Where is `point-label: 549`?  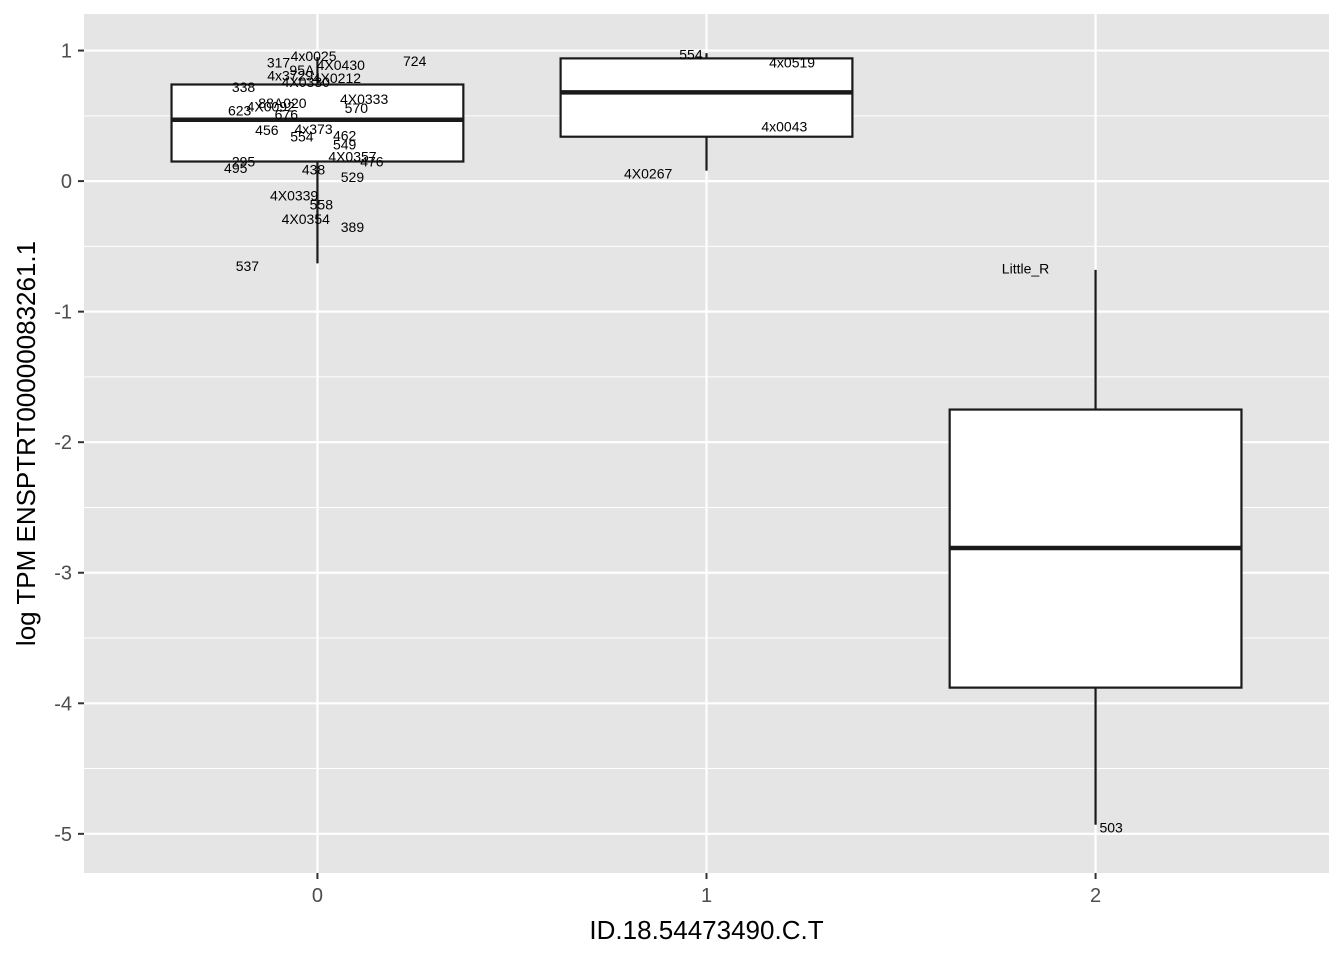
point-label: 549 is located at coordinates (345, 145).